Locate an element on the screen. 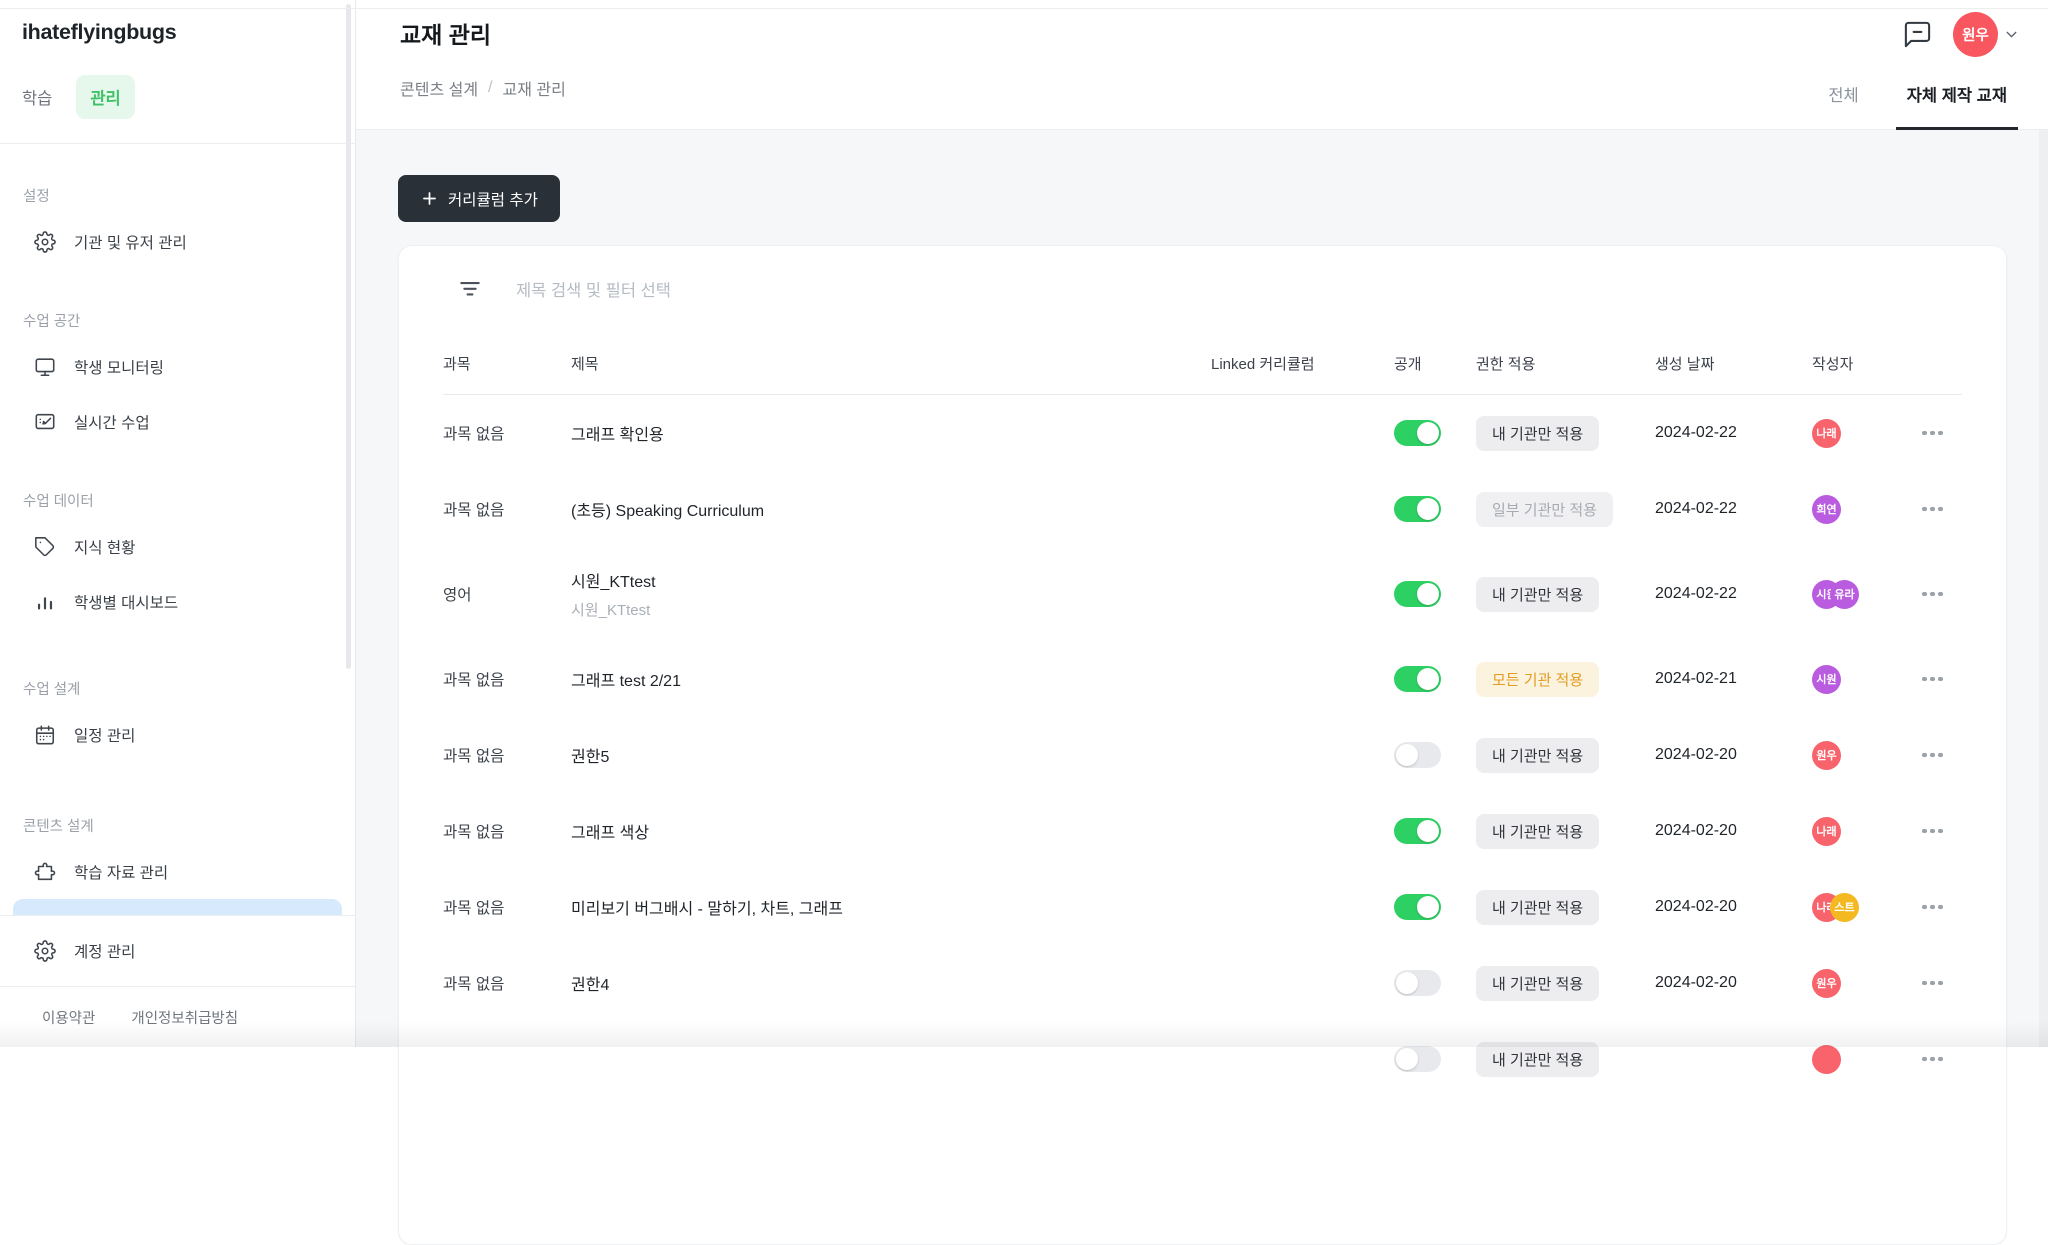 This screenshot has height=1245, width=2048. table-row: 과목 없음 권한5 내 기관만 적용 2024-02-20 원우 is located at coordinates (1202, 755).